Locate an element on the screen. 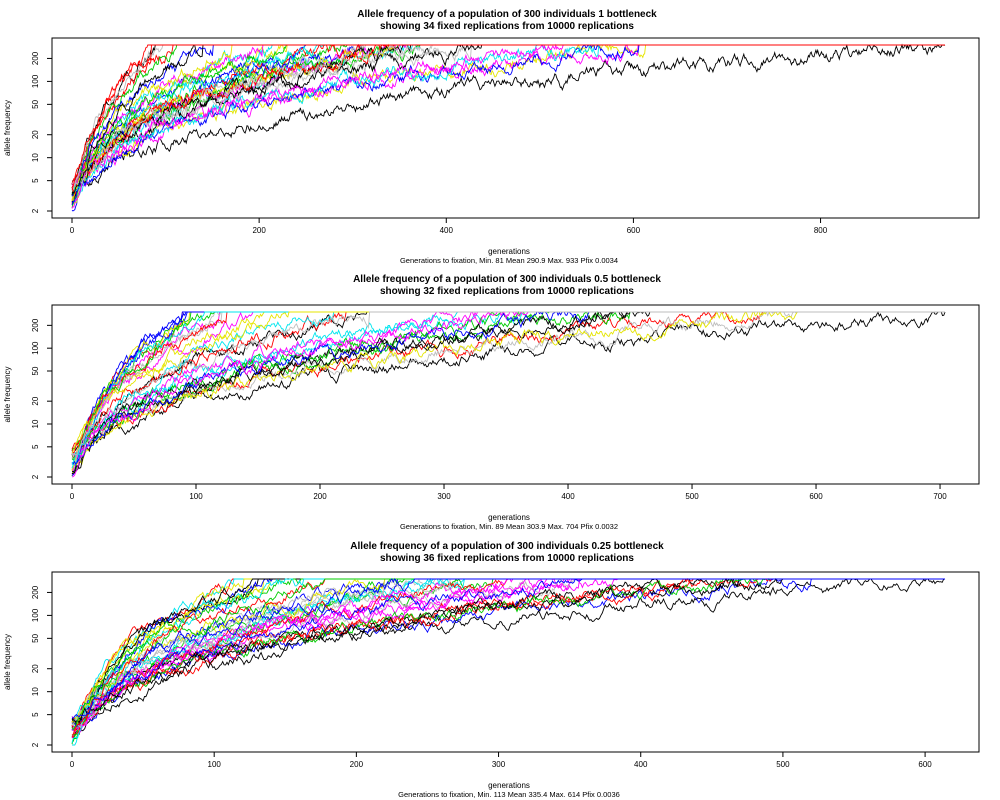 This screenshot has width=1000, height=800. x-tick-label: 700 is located at coordinates (940, 496).